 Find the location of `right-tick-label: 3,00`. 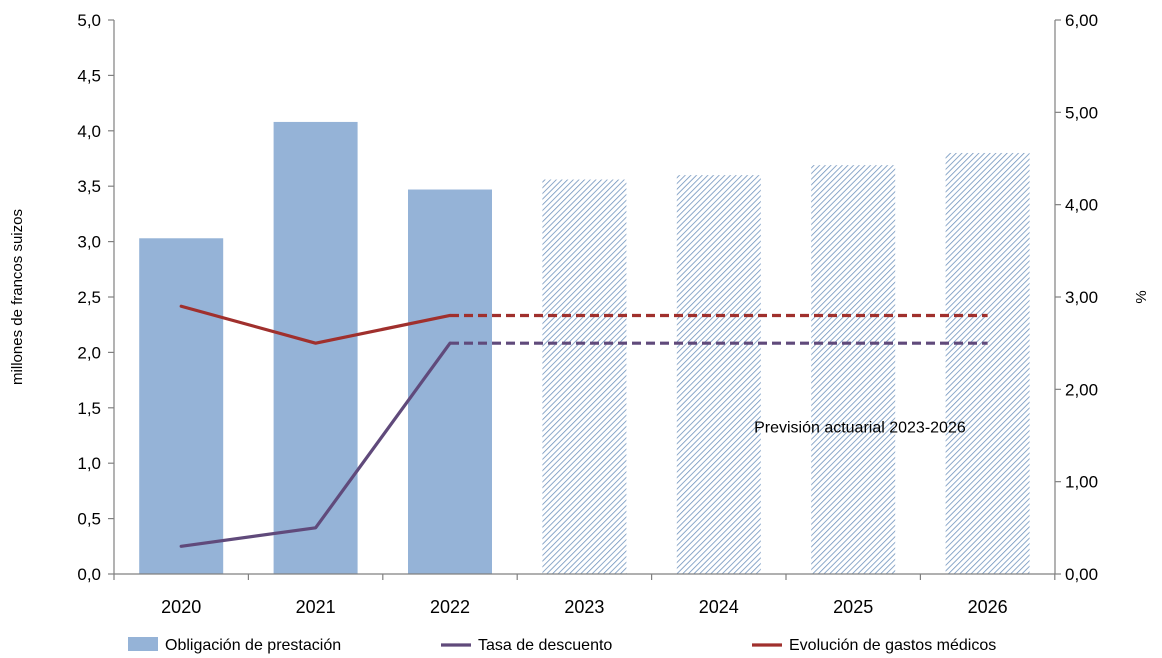

right-tick-label: 3,00 is located at coordinates (1081, 297).